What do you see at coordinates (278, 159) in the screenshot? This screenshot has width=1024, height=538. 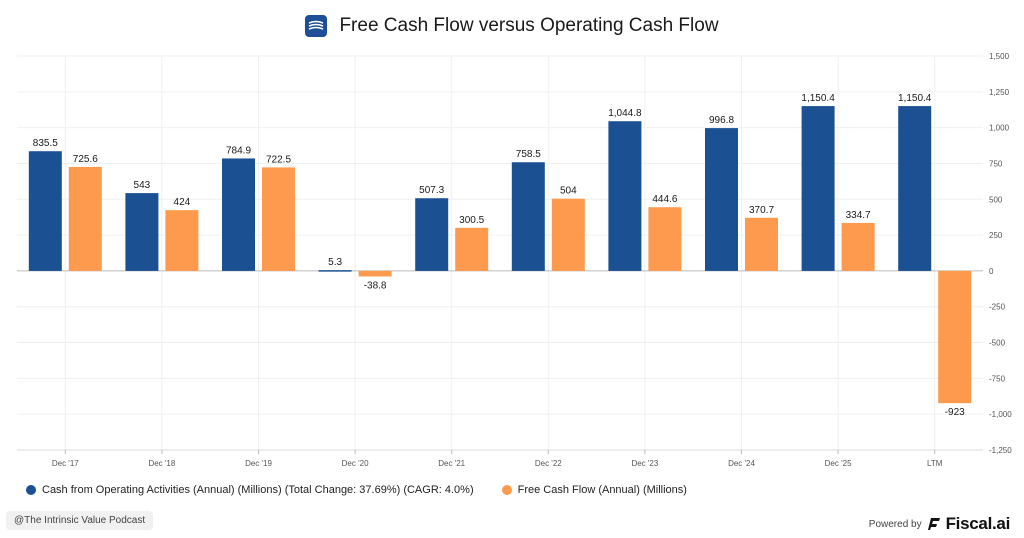 I see `data-label: 722.5` at bounding box center [278, 159].